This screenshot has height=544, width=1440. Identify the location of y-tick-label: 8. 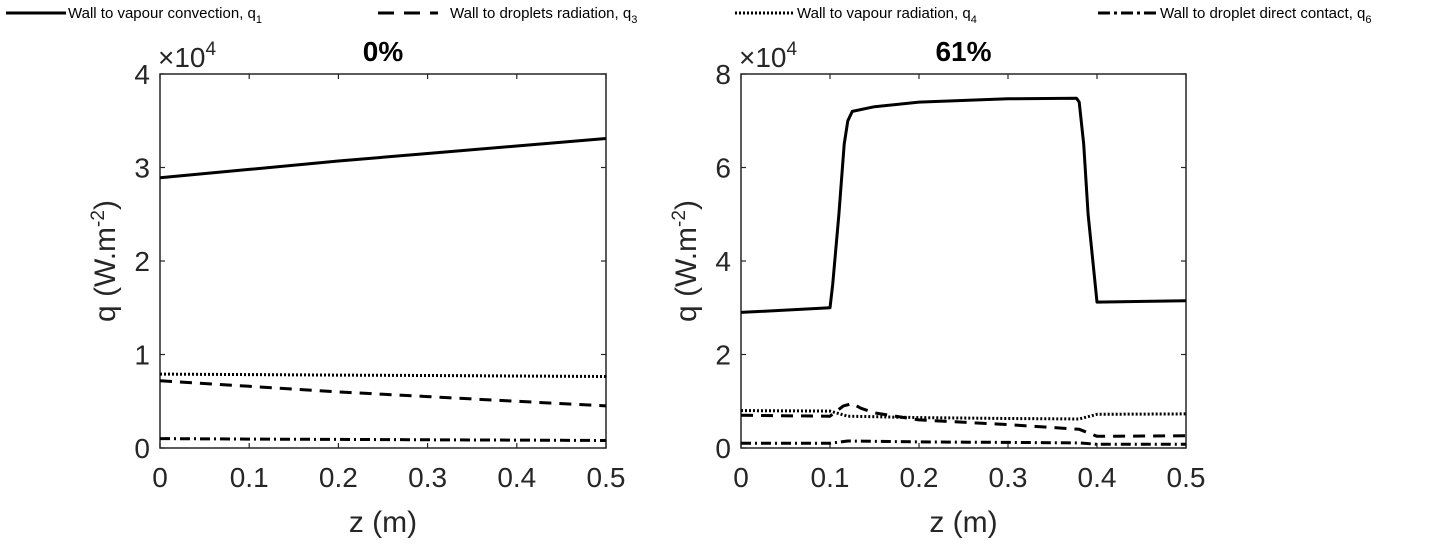
(723, 74).